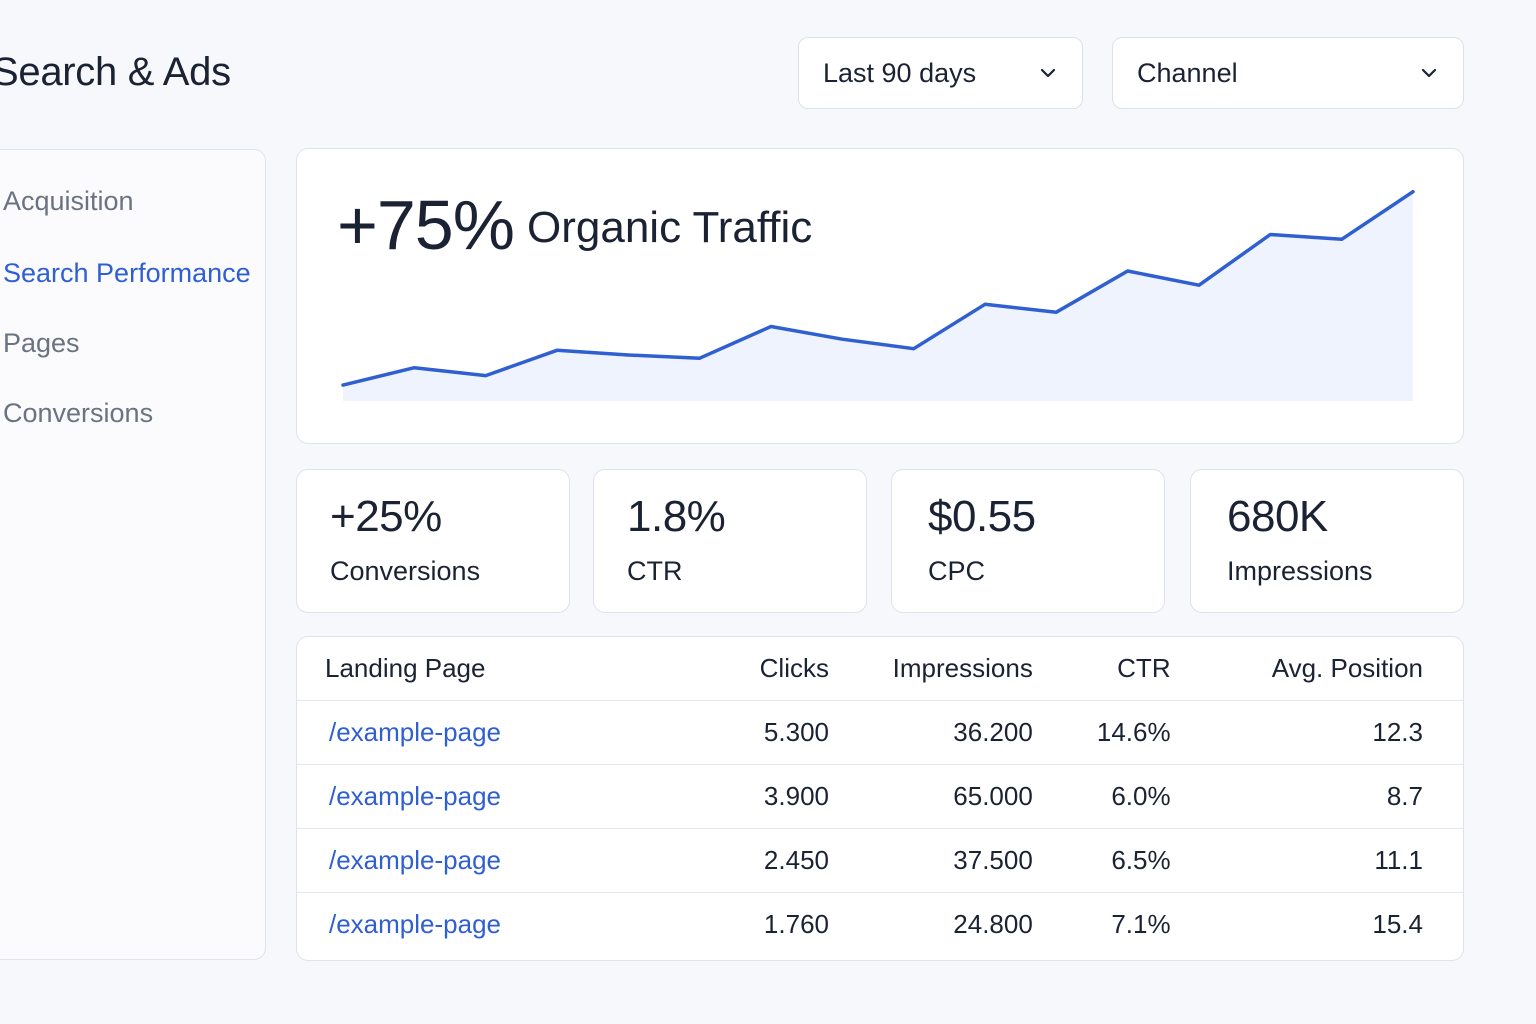 The height and width of the screenshot is (1024, 1536). What do you see at coordinates (405, 571) in the screenshot?
I see `kpi-label: Conversions` at bounding box center [405, 571].